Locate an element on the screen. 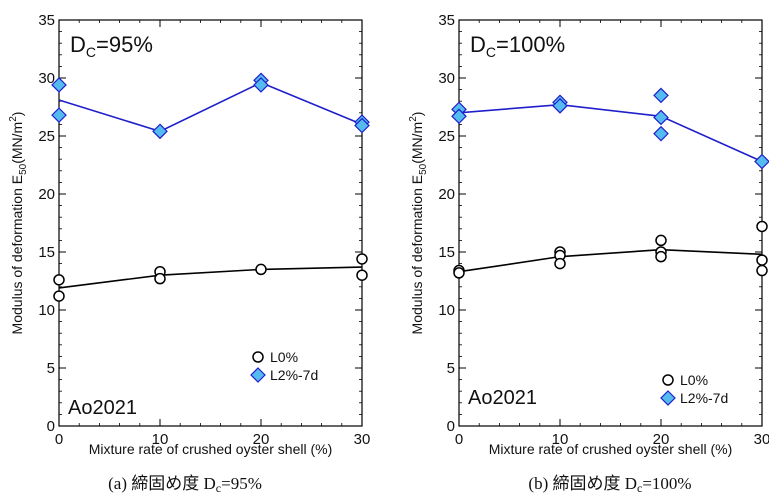 The width and height of the screenshot is (769, 497). dc-annotation: DC=95% is located at coordinates (111, 46).